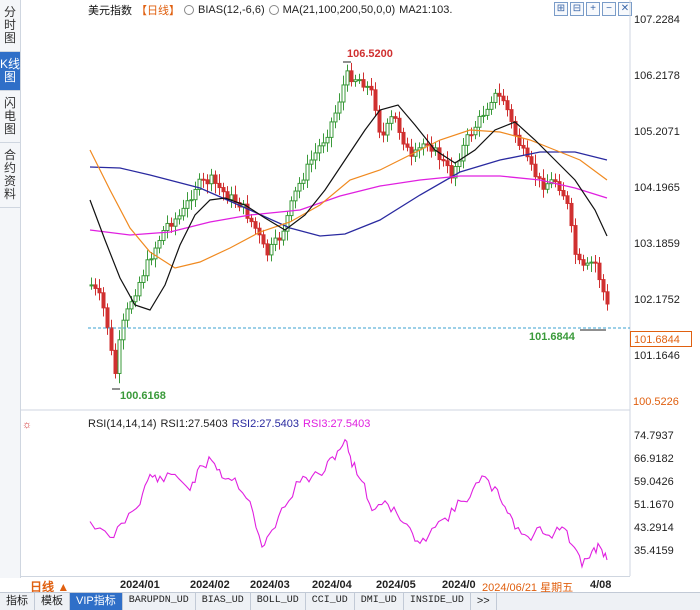 The height and width of the screenshot is (610, 700). I want to click on date-tick: 4/08, so click(601, 585).